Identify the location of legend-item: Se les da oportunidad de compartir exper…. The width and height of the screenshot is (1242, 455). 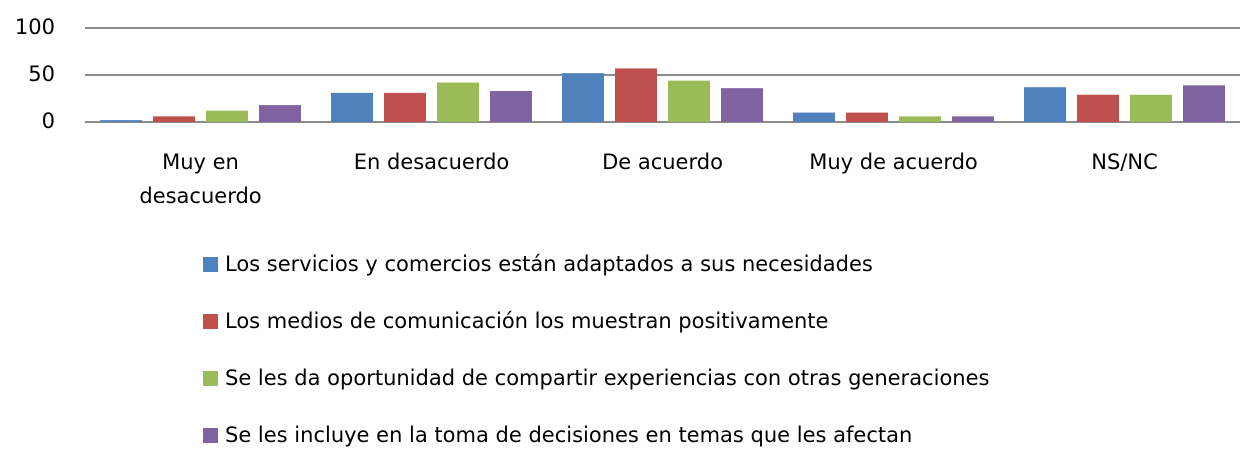
(596, 378).